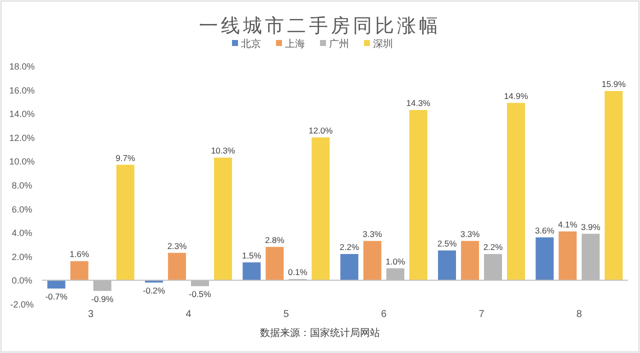 The image size is (640, 353). What do you see at coordinates (579, 314) in the screenshot?
I see `x-tick-label: 8` at bounding box center [579, 314].